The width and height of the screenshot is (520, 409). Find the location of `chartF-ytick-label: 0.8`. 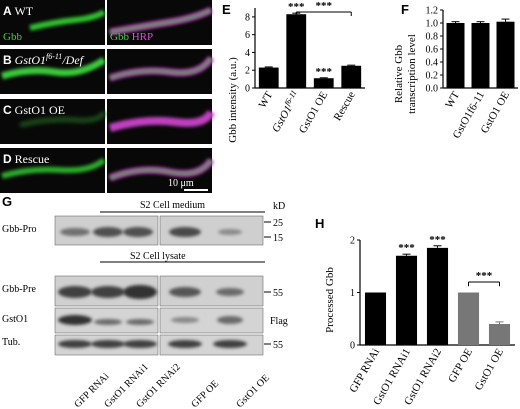

chartF-ytick-label: 0.8 is located at coordinates (432, 37).